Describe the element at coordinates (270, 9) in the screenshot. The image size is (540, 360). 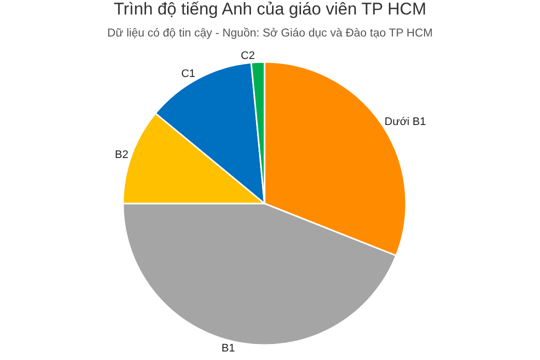
I see `chart-title: Trình độ tiếng Anh của giáo viên TP HCM` at that location.